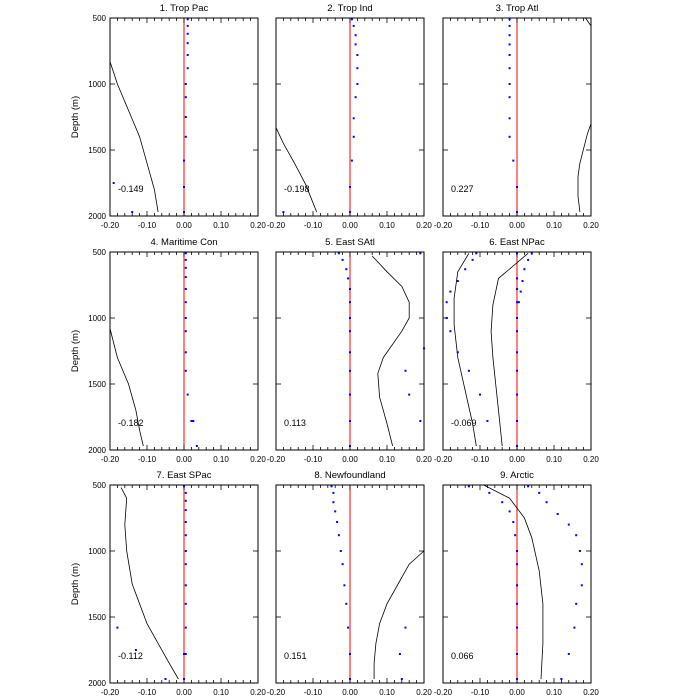  I want to click on panel-title: 3. Trop Atl, so click(517, 8).